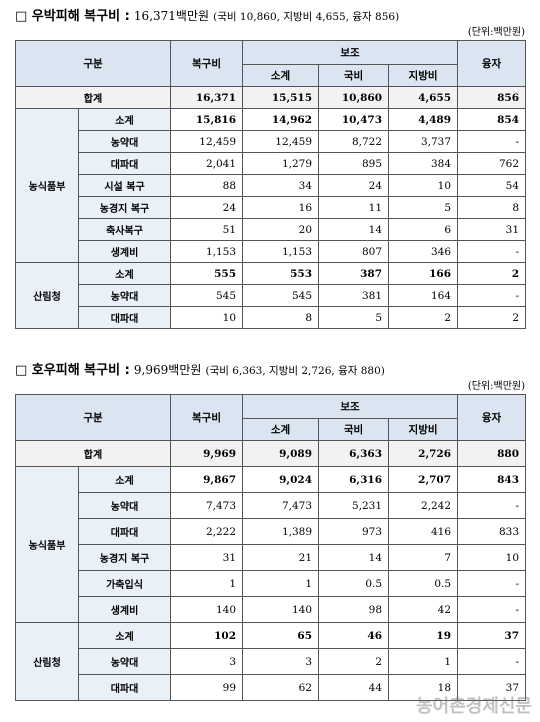  I want to click on cell: 5, so click(423, 207).